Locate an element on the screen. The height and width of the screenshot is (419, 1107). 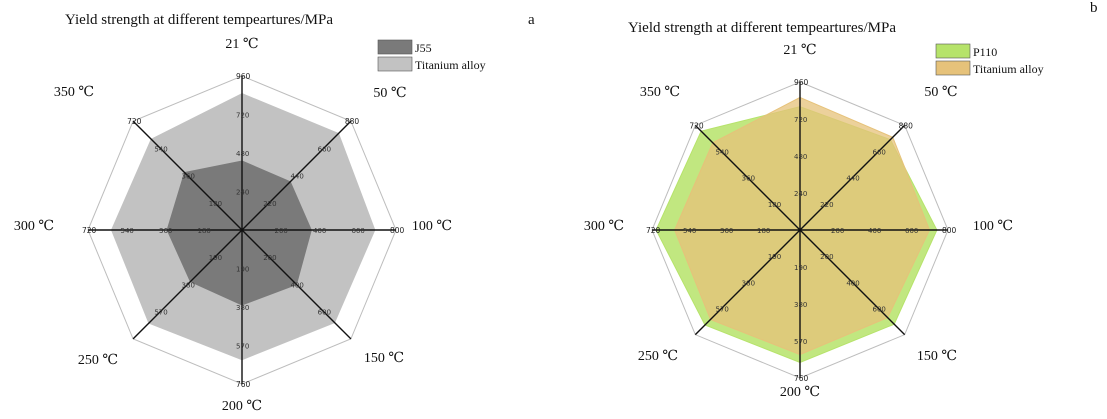
tick-label: 880 is located at coordinates (352, 121).